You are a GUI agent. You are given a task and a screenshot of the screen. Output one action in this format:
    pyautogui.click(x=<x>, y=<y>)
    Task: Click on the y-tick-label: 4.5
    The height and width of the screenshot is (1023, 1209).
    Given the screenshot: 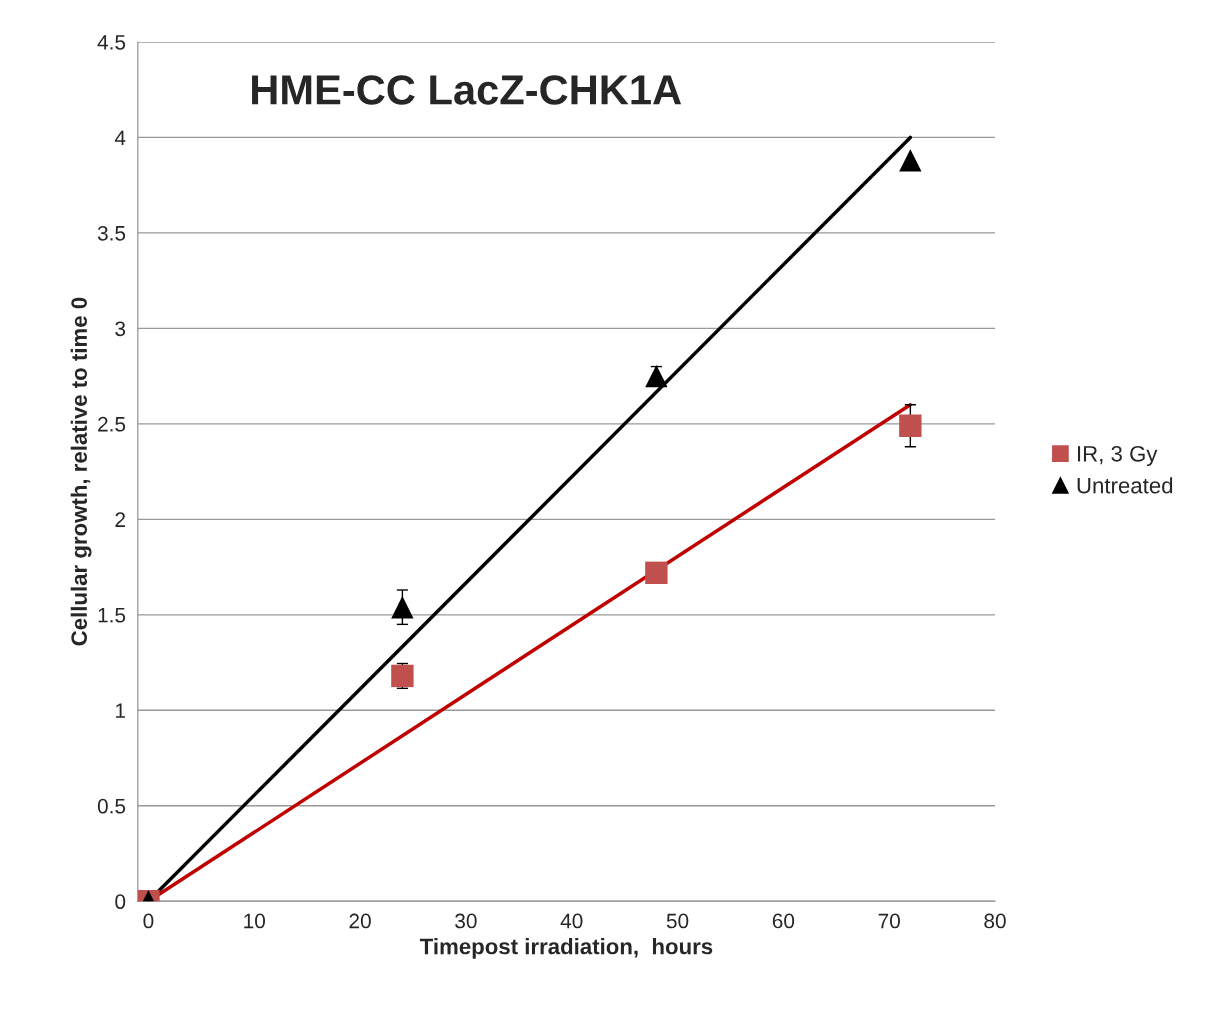 What is the action you would take?
    pyautogui.click(x=111, y=42)
    